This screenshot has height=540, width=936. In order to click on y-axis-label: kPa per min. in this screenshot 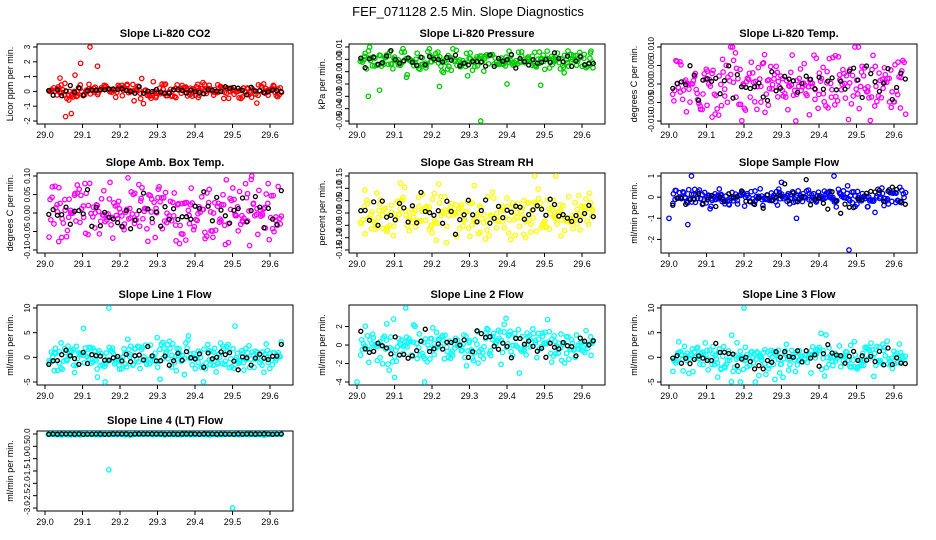, I will do `click(322, 84)`.